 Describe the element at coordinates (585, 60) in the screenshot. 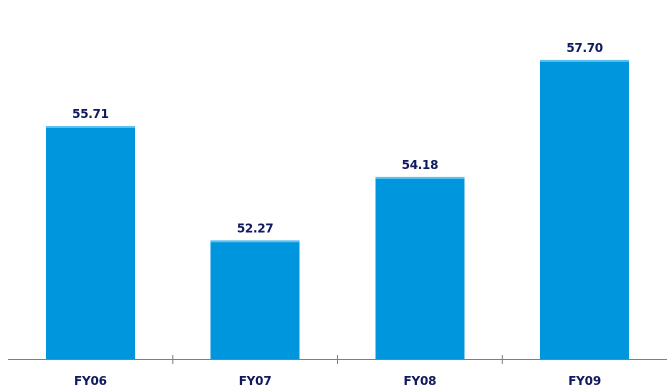

I see `bar-top-edge-fy09` at that location.